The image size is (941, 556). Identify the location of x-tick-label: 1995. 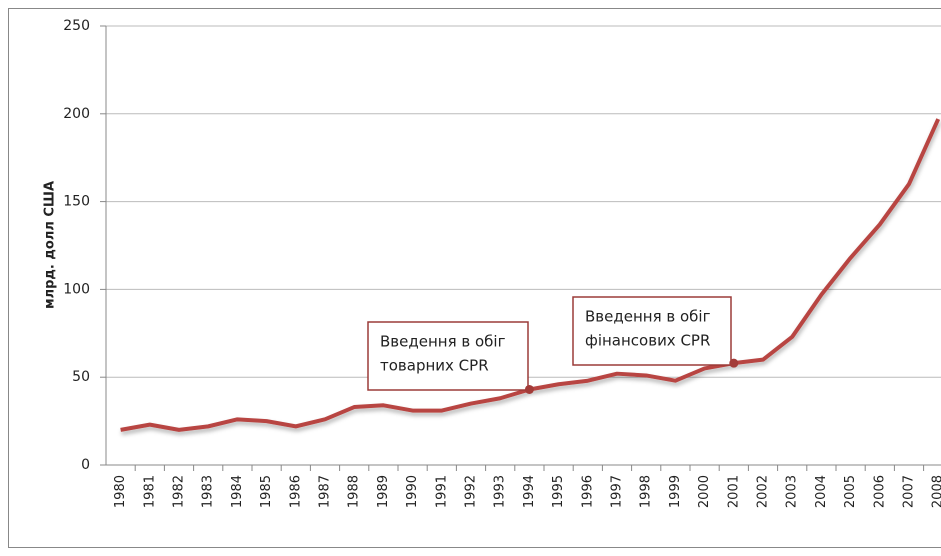
(558, 491).